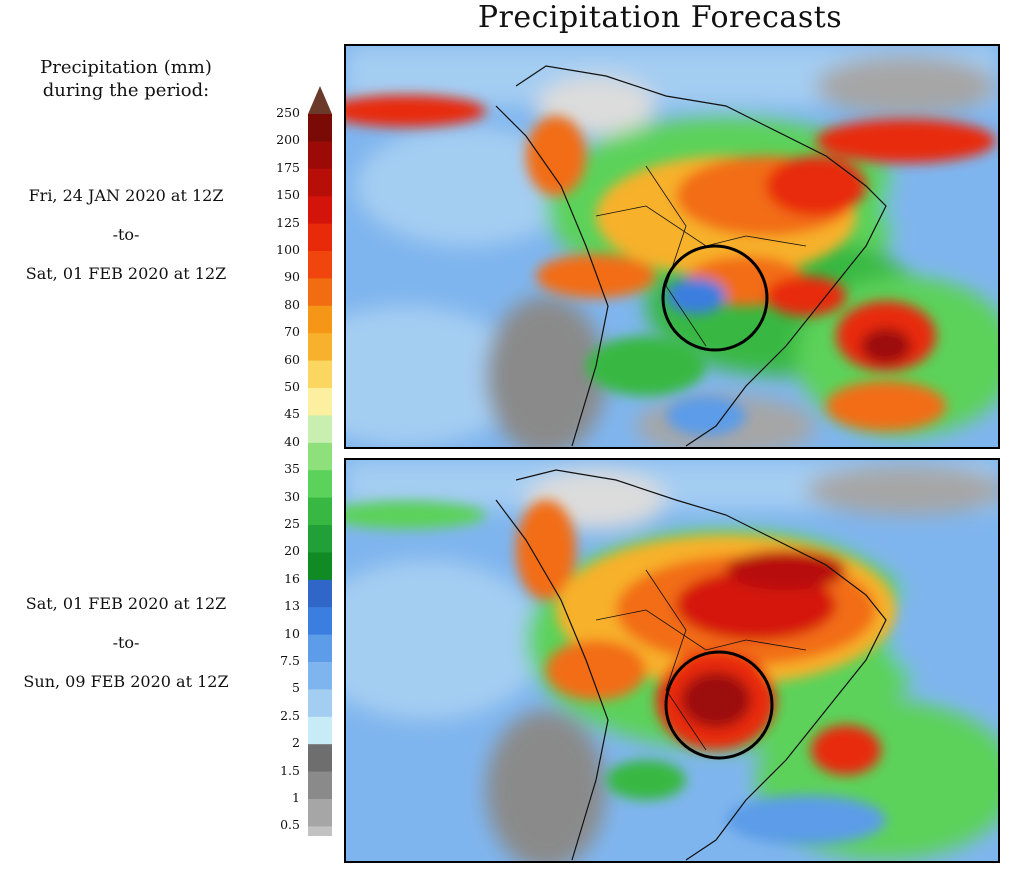  I want to click on colorbar-tick-label: 175, so click(288, 167).